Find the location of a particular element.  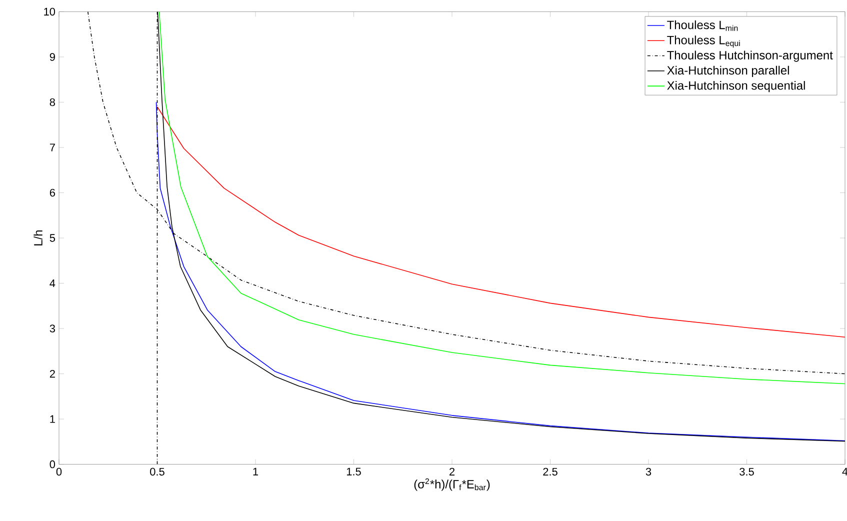

legend-label: Xia-Hutchinson parallel is located at coordinates (728, 71).